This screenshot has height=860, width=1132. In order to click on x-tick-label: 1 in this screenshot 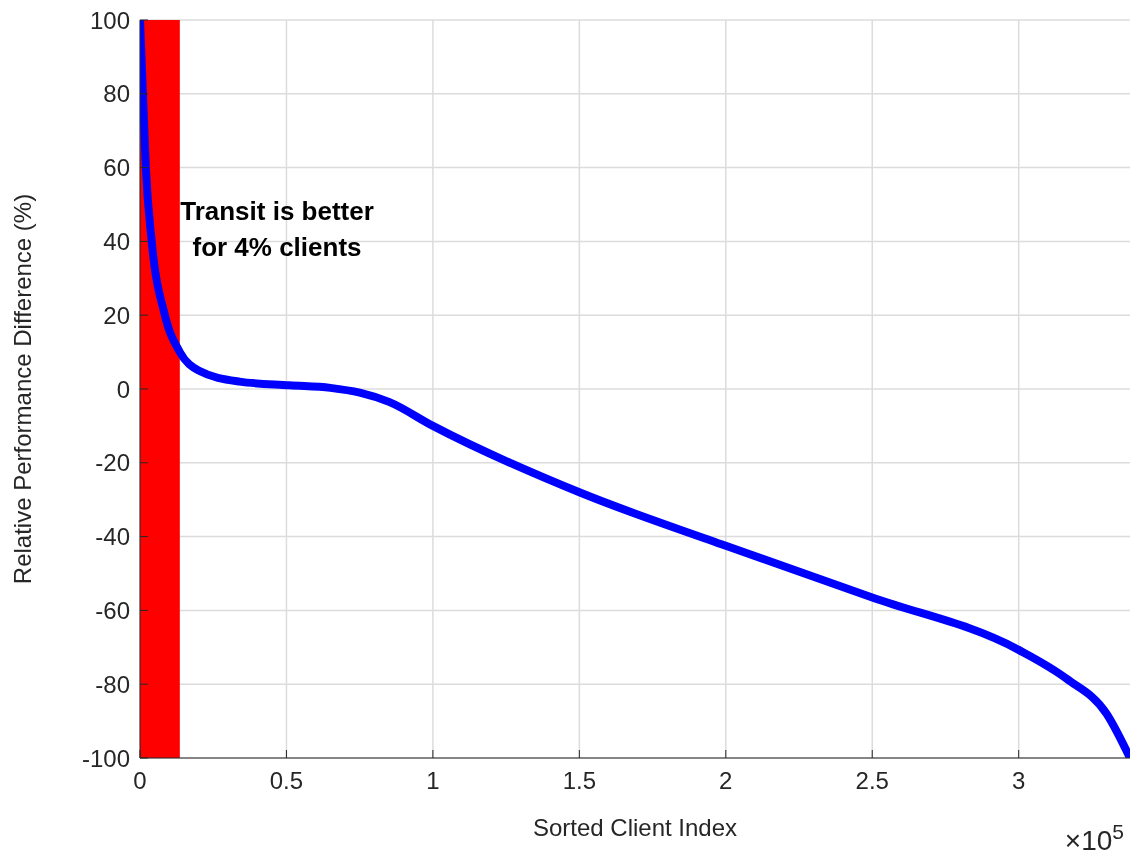, I will do `click(433, 781)`.